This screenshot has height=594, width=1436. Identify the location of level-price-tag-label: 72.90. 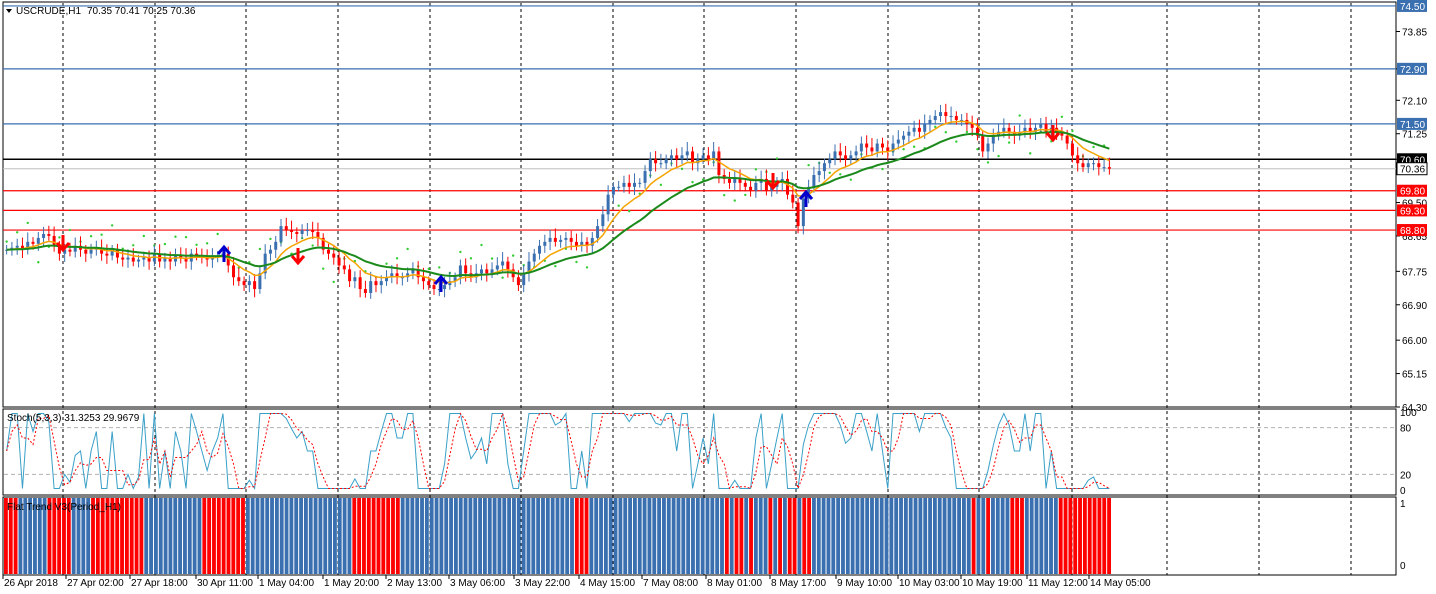
(1412, 70).